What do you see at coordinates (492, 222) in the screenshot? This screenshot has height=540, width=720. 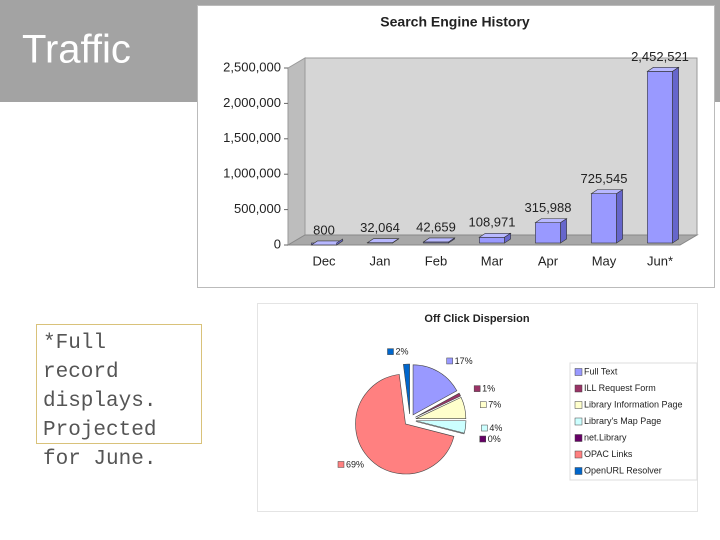 I see `value-label: 108,971` at bounding box center [492, 222].